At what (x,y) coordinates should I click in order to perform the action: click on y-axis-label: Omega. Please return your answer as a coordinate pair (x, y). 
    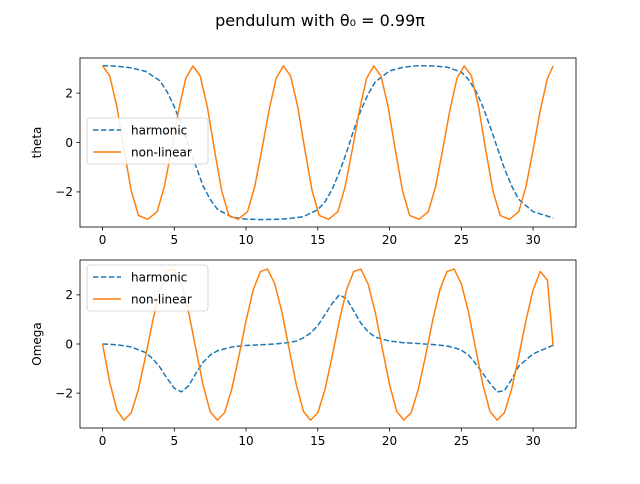
    Looking at the image, I should click on (37, 344).